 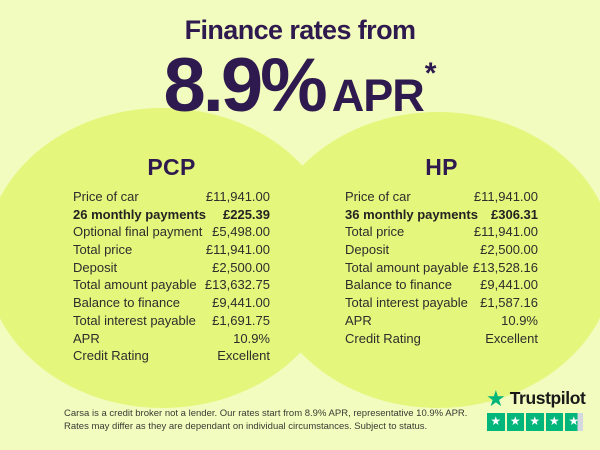 I want to click on rate-value: 8.9%, so click(x=245, y=85).